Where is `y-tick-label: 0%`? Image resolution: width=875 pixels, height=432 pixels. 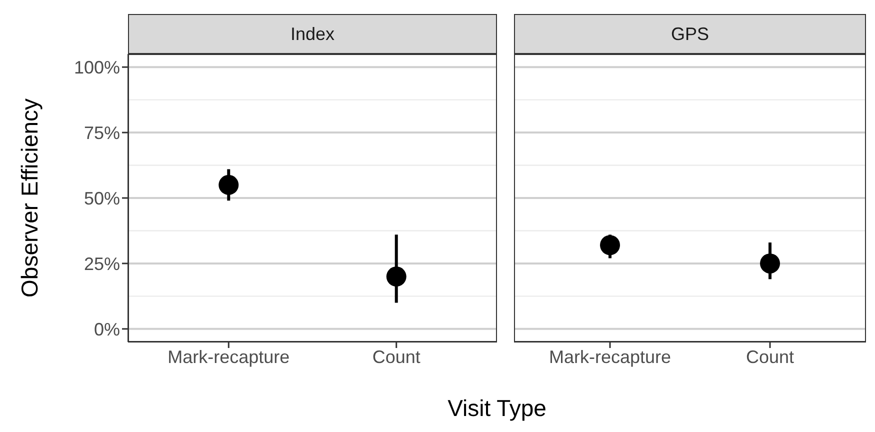 y-tick-label: 0% is located at coordinates (107, 329).